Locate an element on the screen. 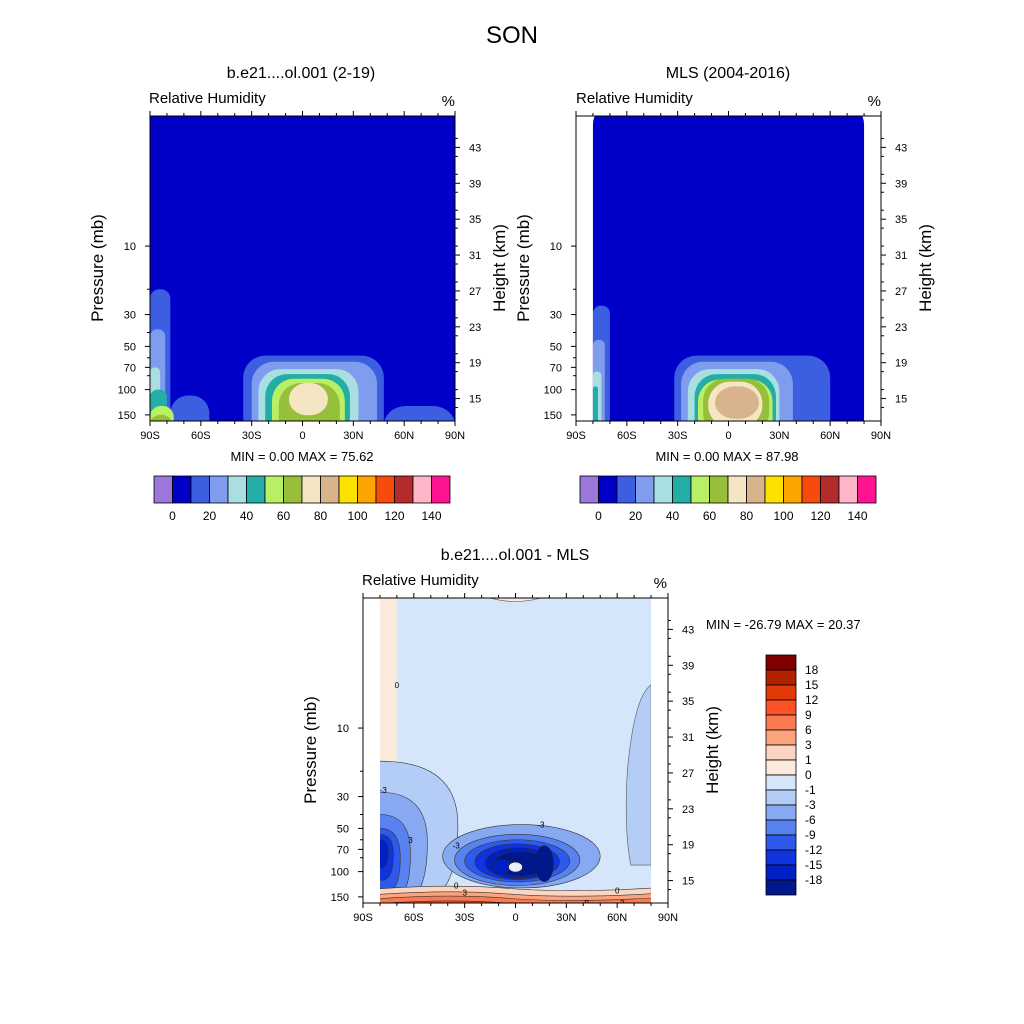 This screenshot has height=1024, width=1024. negative-region is located at coordinates (638, 775).